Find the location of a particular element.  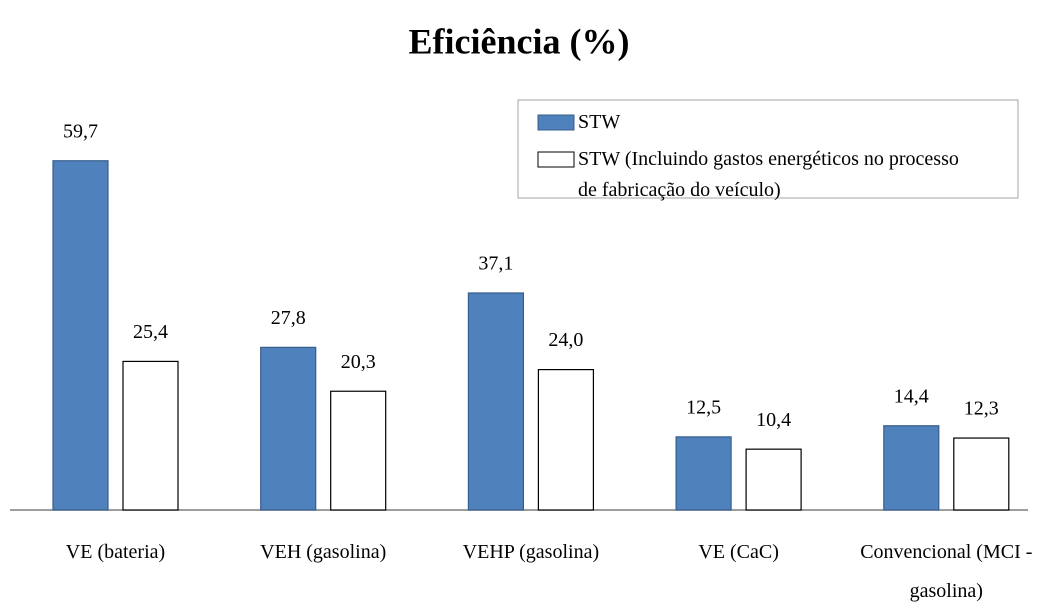

x-tick-label: VEHP (gasolina) is located at coordinates (531, 552).